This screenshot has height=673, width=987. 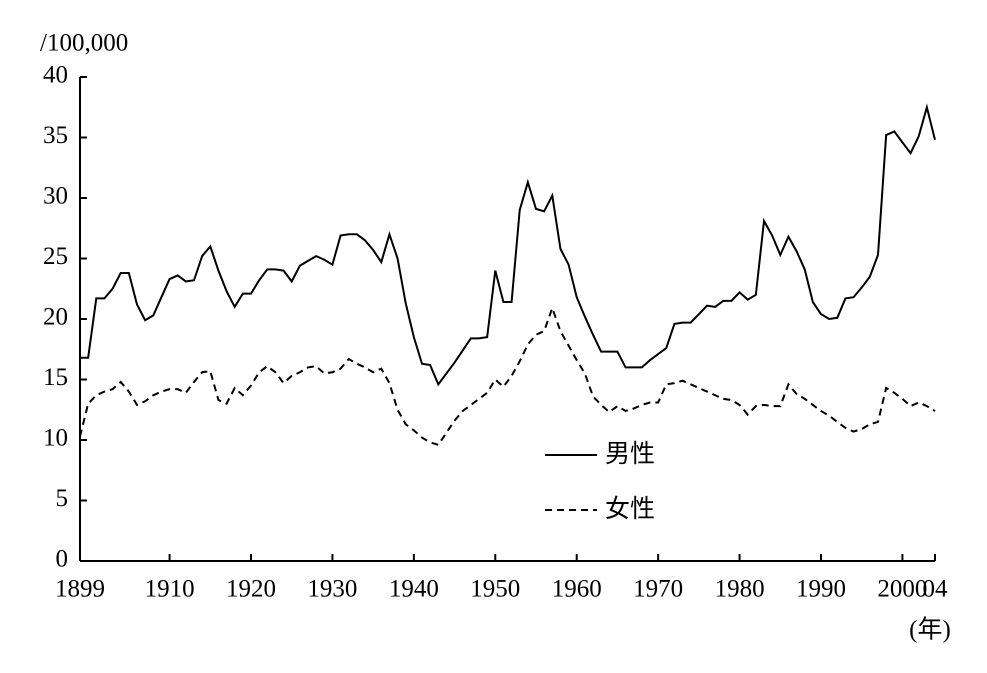 I want to click on y-tick-label: 20, so click(x=55, y=317).